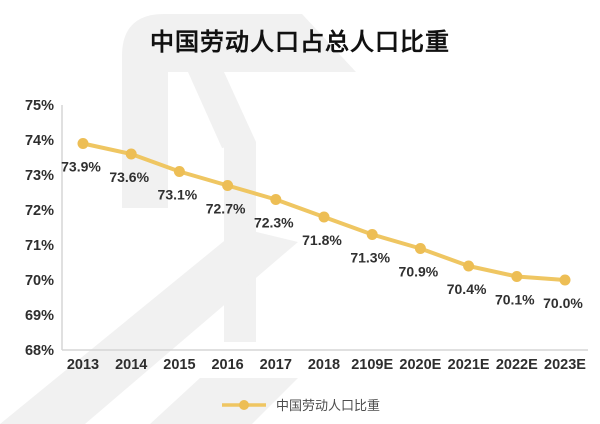  Describe the element at coordinates (179, 365) in the screenshot. I see `x-tick-label: 2015` at that location.